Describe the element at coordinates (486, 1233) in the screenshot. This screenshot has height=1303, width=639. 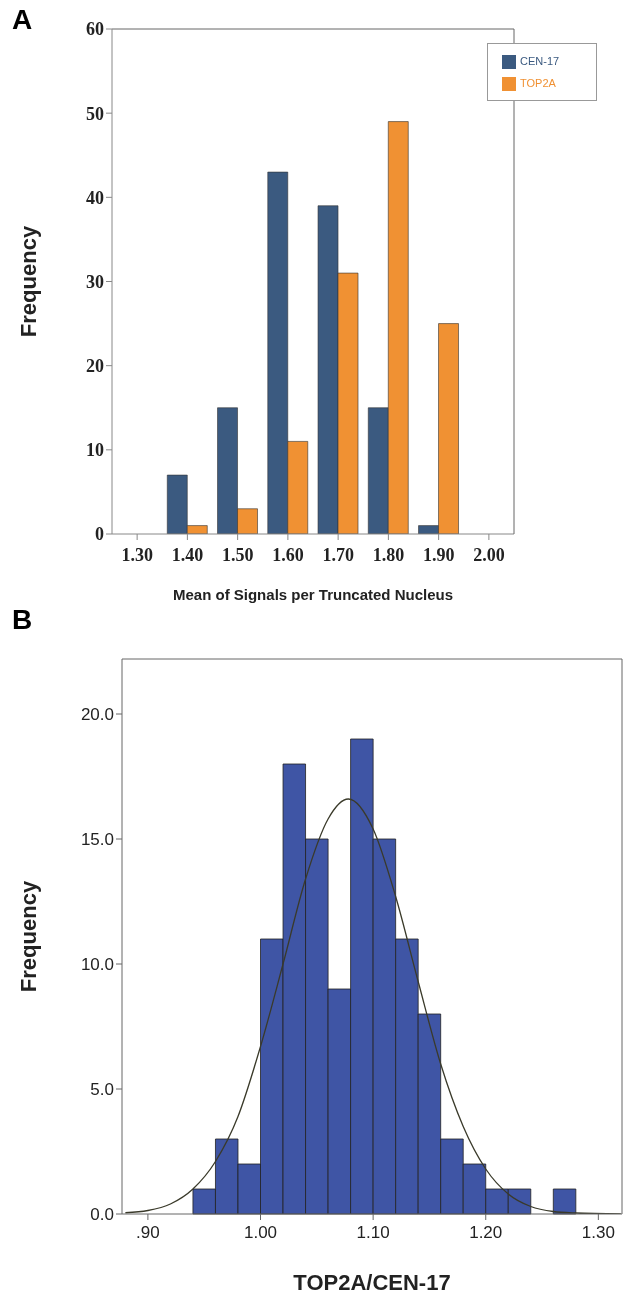
I see `x-tick-label: 1.20` at that location.